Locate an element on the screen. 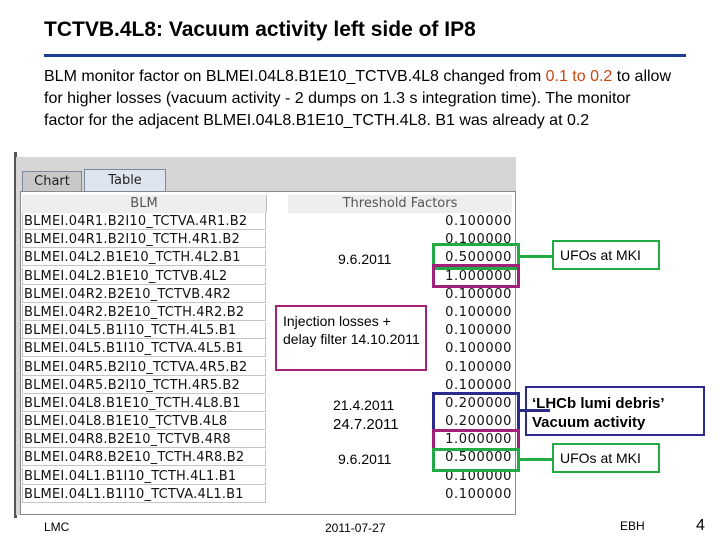  panel-edge is located at coordinates (15, 335).